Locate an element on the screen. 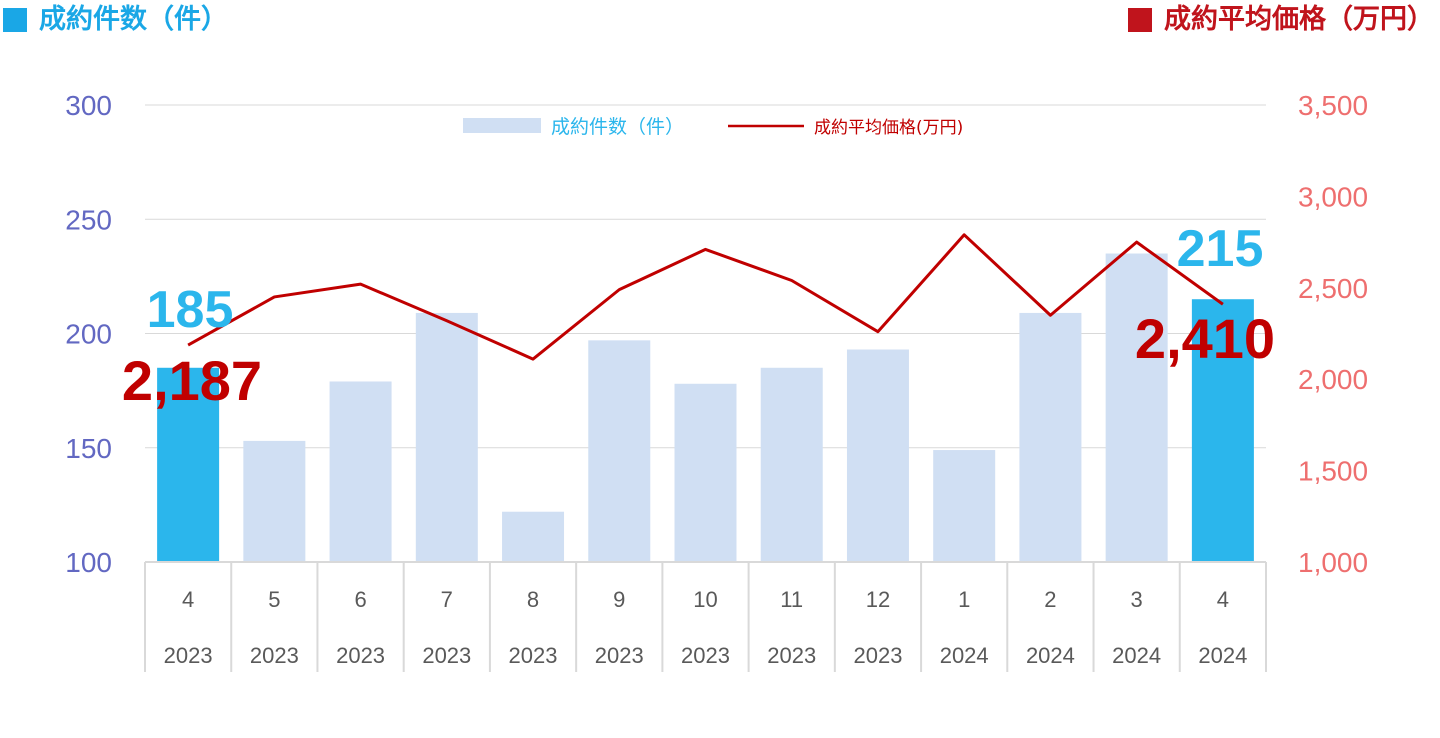 This screenshot has height=738, width=1440. legend-price-label: 成約平均価格(万円) is located at coordinates (888, 128).